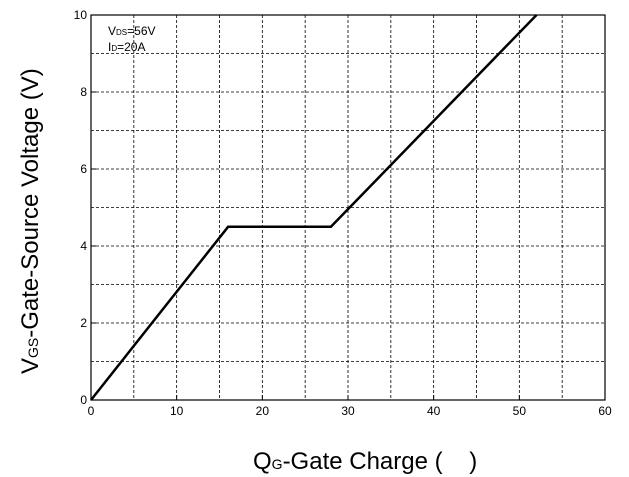 This screenshot has height=477, width=629. I want to click on x-axis-title: QG-Gate Charge ( ), so click(365, 461).